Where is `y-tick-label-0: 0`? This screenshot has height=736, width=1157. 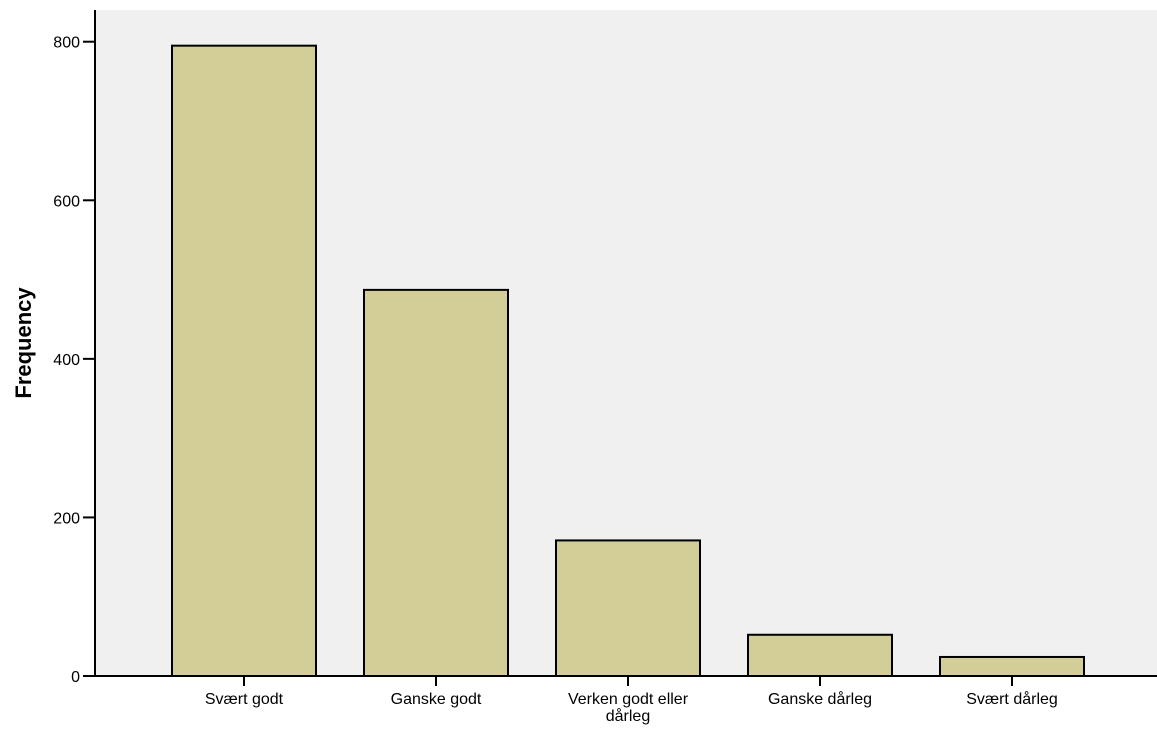
y-tick-label-0: 0 is located at coordinates (75, 677).